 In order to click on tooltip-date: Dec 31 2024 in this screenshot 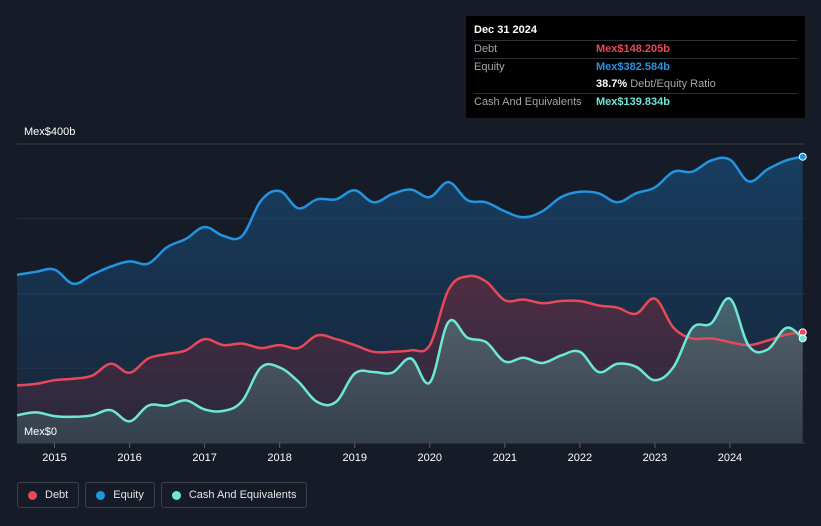, I will do `click(505, 30)`.